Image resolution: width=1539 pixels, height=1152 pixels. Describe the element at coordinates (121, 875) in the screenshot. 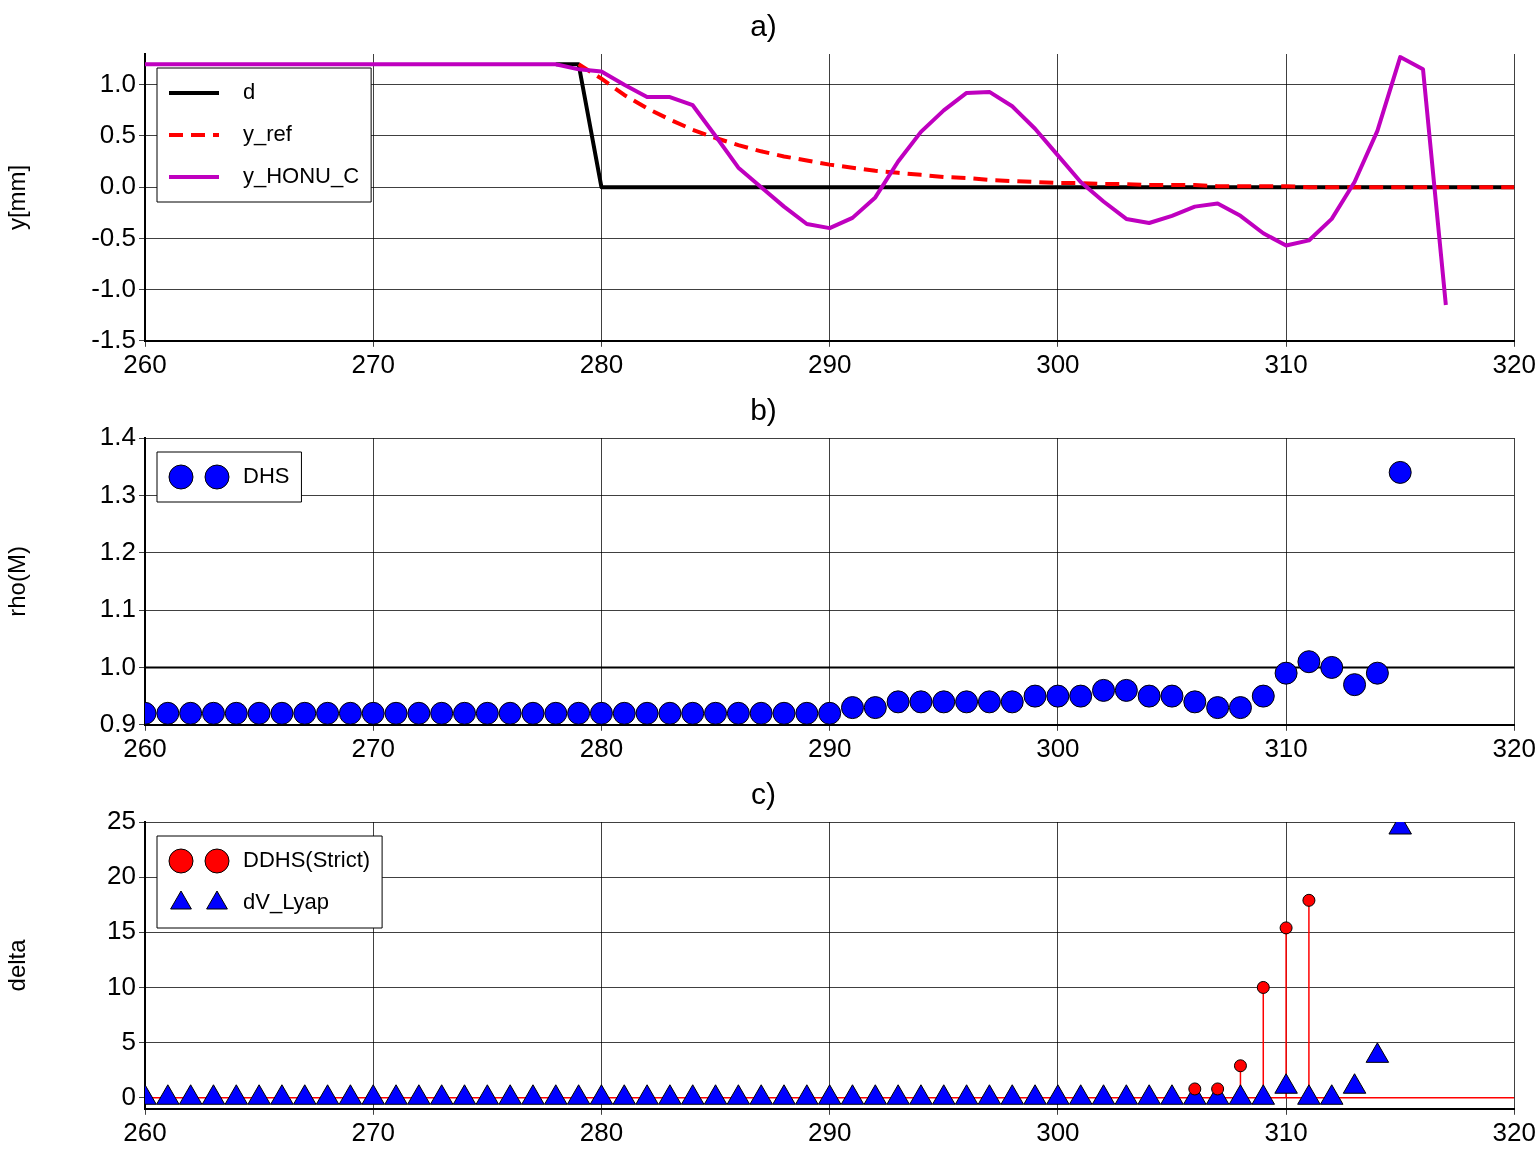

I see `y-tick-label: 20` at that location.